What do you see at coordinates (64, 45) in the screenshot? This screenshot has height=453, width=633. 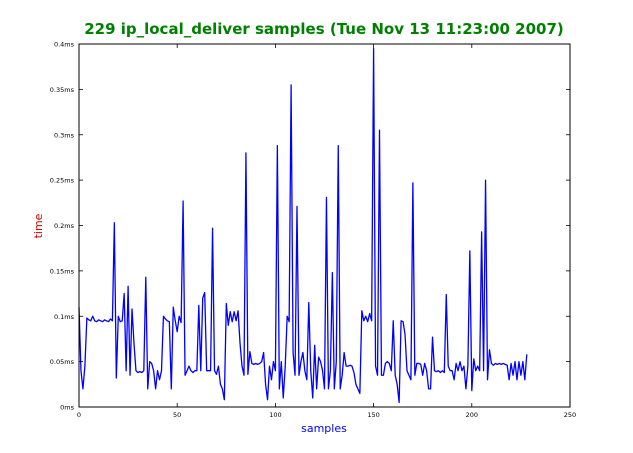 I see `y-tick-label: 0.4ms` at bounding box center [64, 45].